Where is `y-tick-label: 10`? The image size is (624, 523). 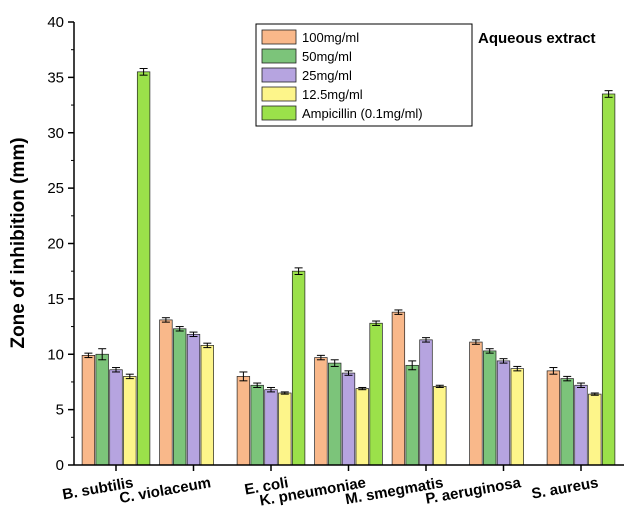 y-tick-label: 10 is located at coordinates (55, 354).